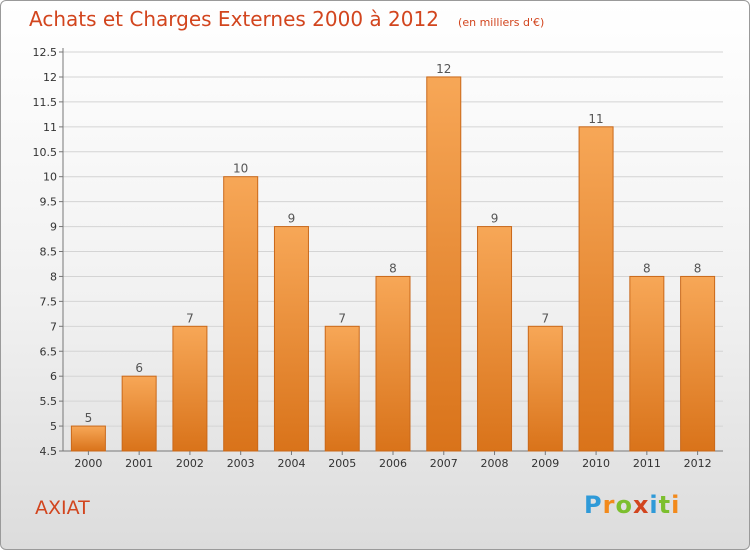 Image resolution: width=750 pixels, height=550 pixels. I want to click on logo-letter: P, so click(593, 505).